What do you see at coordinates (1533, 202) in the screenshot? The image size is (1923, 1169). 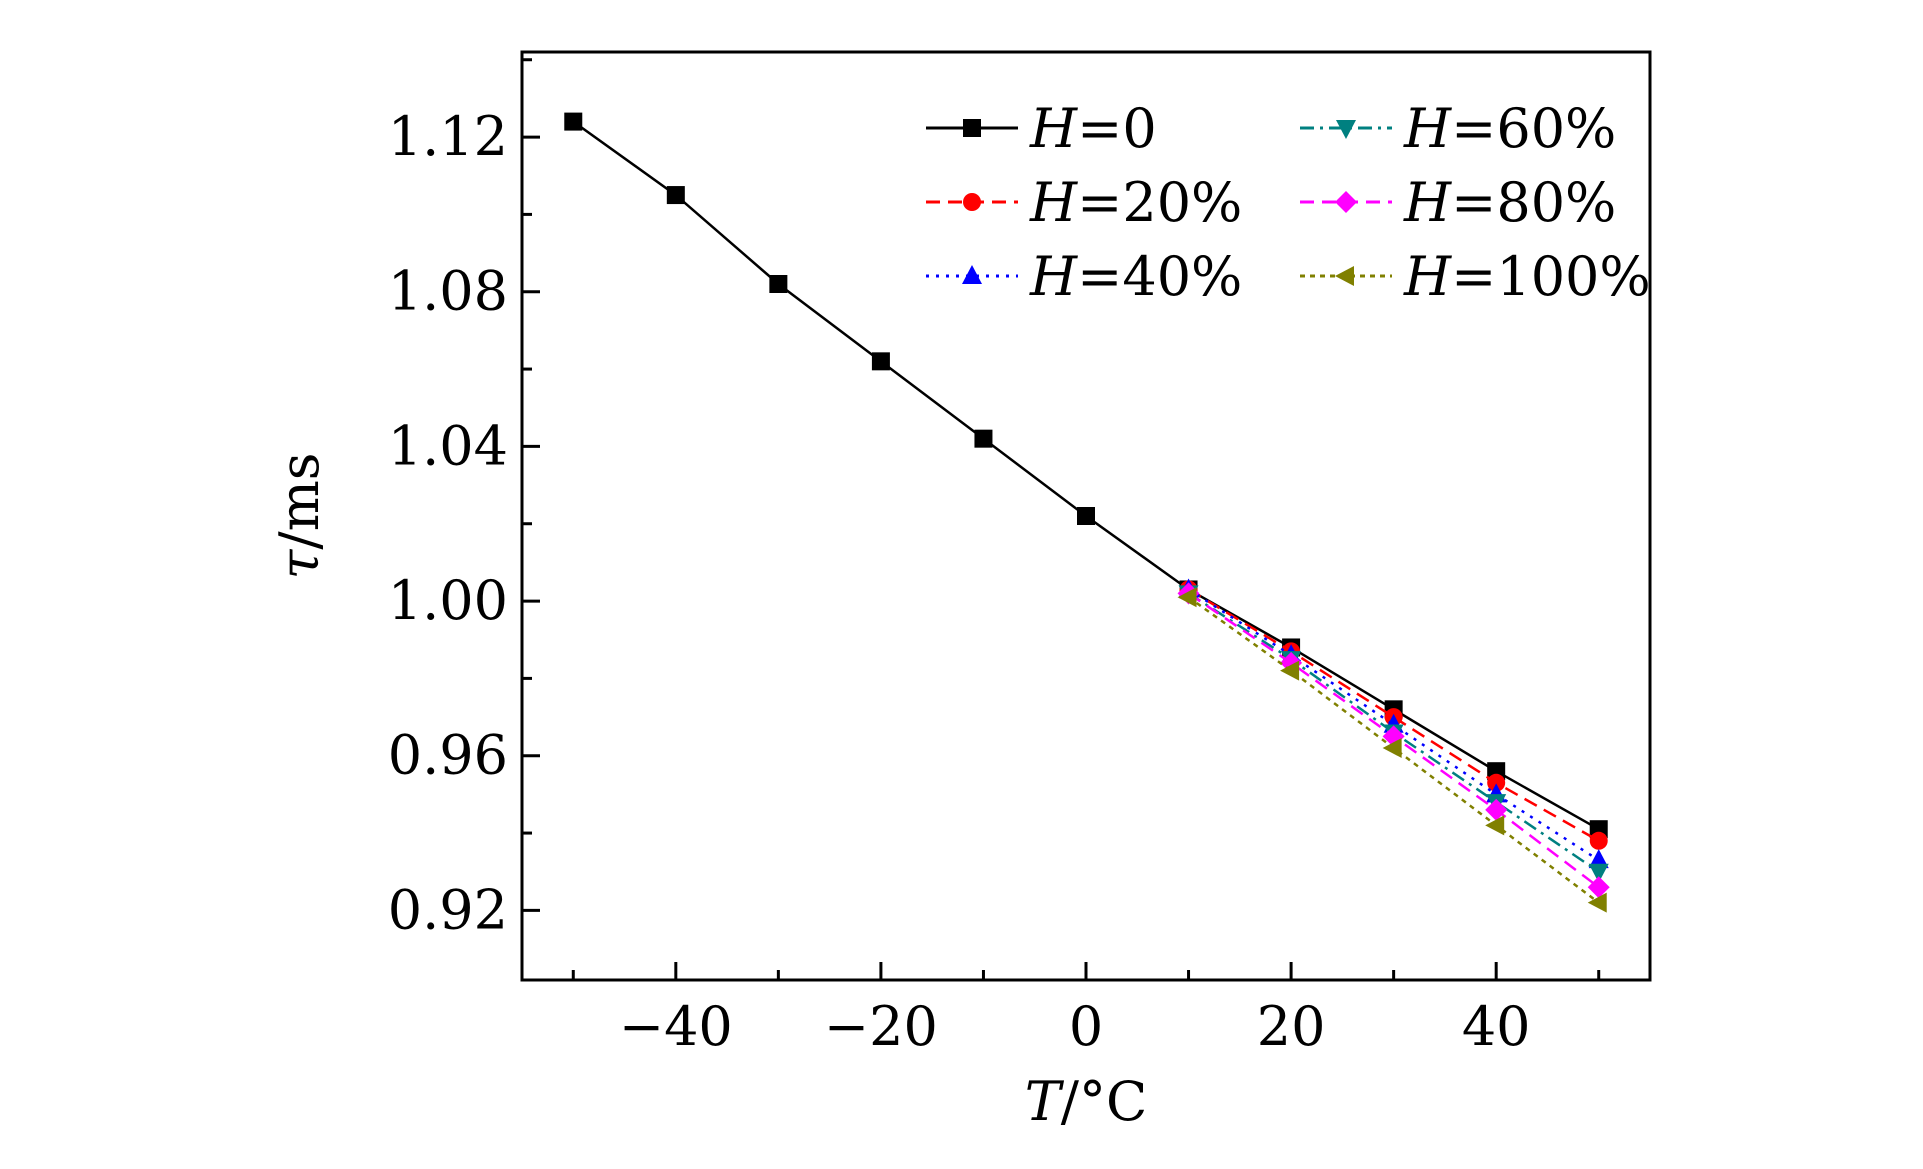 I see `legend-label-value: =80%` at bounding box center [1533, 202].